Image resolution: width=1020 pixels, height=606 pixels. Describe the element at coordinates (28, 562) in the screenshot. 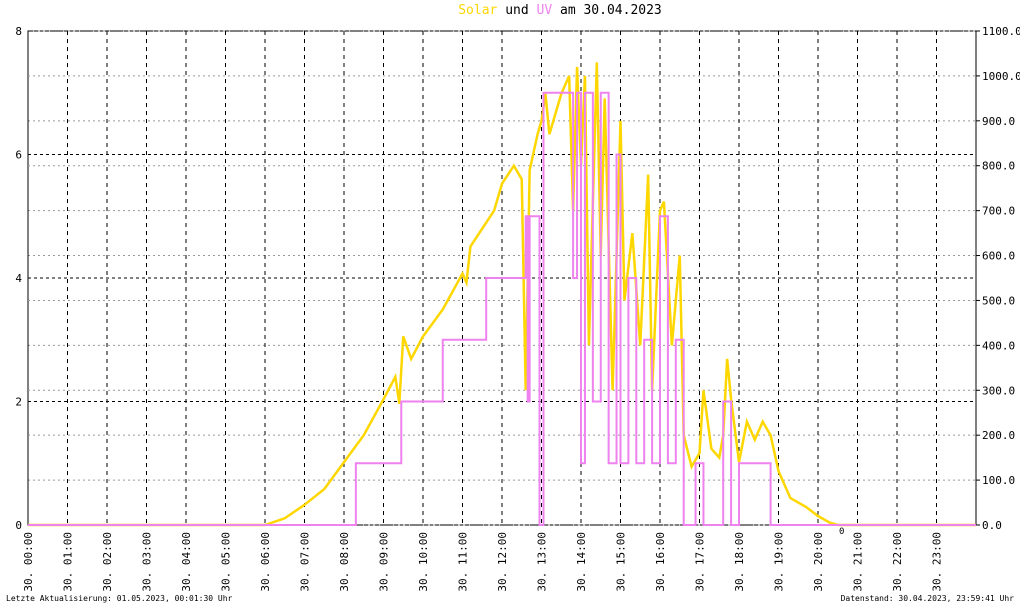

I see `x-tick-label: 30. 00:00` at that location.